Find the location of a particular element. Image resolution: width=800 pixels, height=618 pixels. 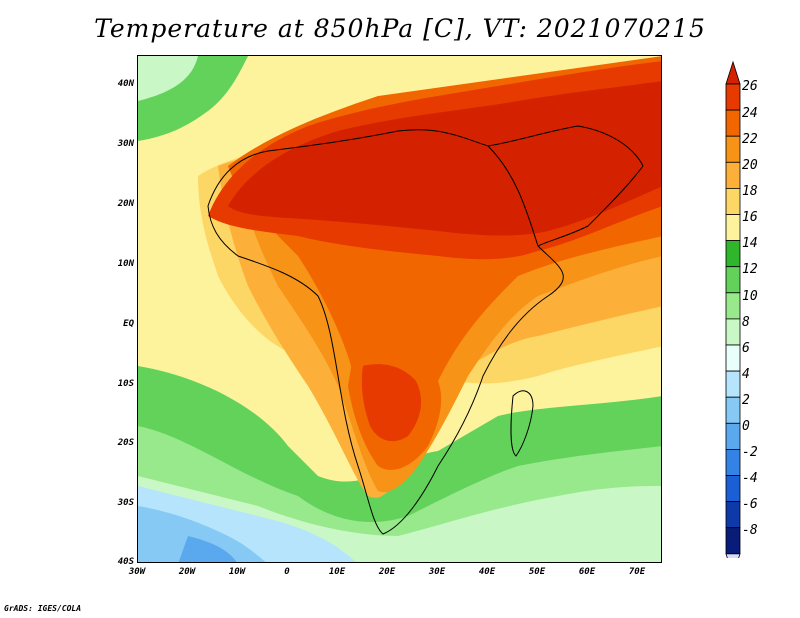

colorbar-label-22: 22 is located at coordinates (750, 139).